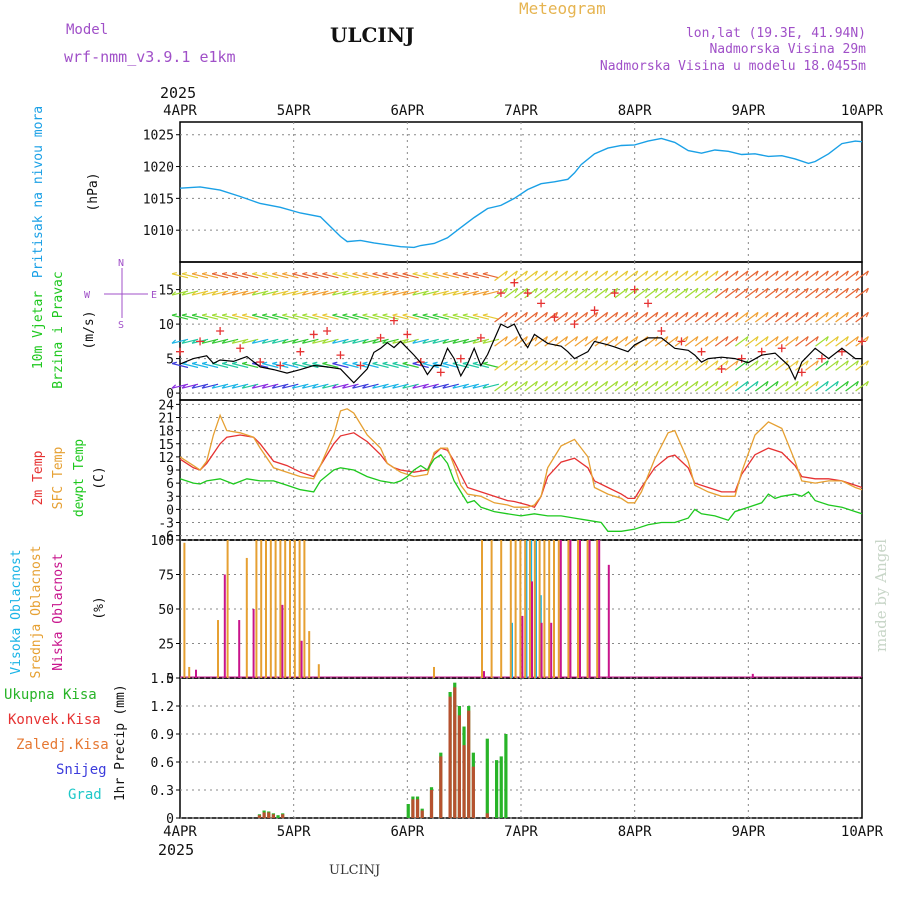  What do you see at coordinates (521, 492) in the screenshot?
I see `dewpt-line` at bounding box center [521, 492].